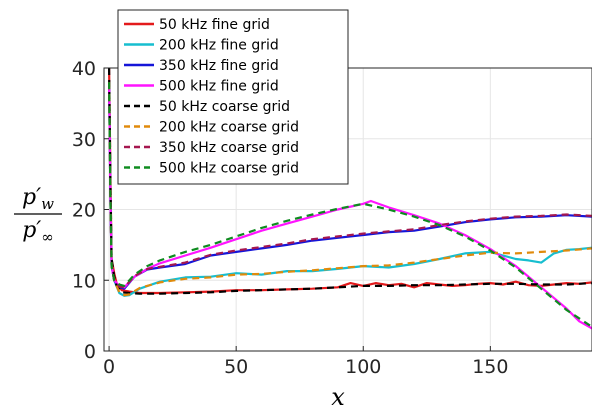 The width and height of the screenshot is (592, 411). Describe the element at coordinates (38, 215) in the screenshot. I see `y-axis-label: p′w p′∞` at that location.